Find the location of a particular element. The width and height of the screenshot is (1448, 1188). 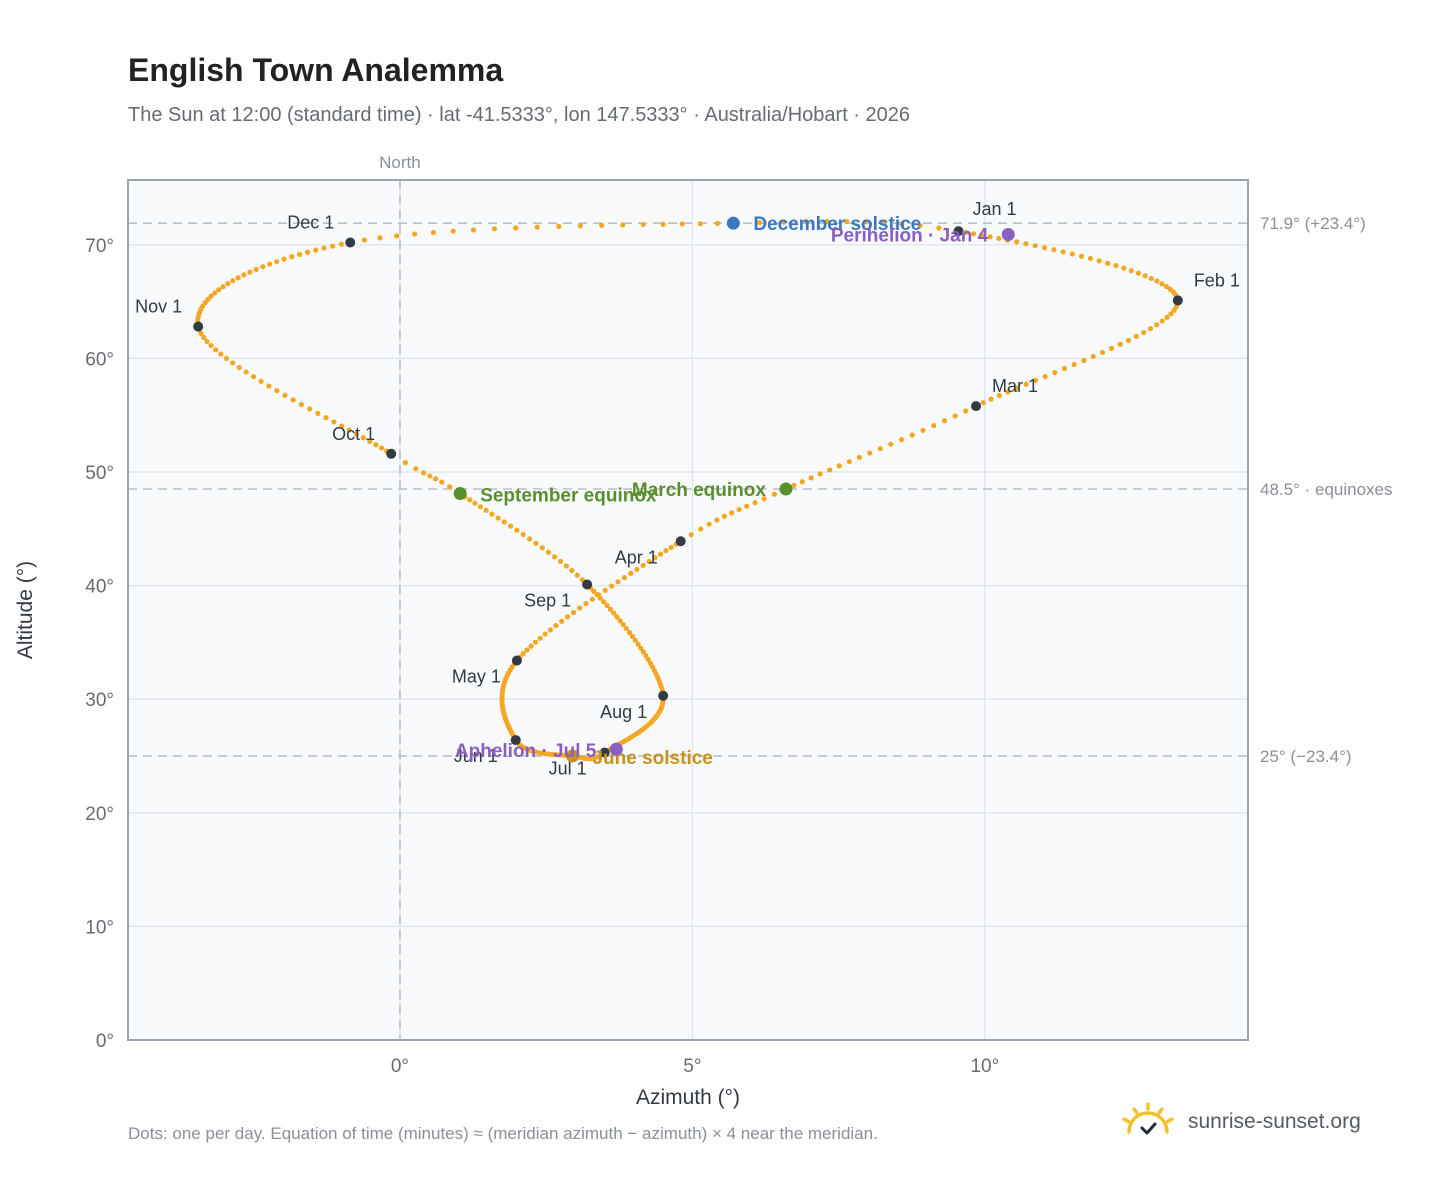

event-label: March equinox is located at coordinates (699, 490).